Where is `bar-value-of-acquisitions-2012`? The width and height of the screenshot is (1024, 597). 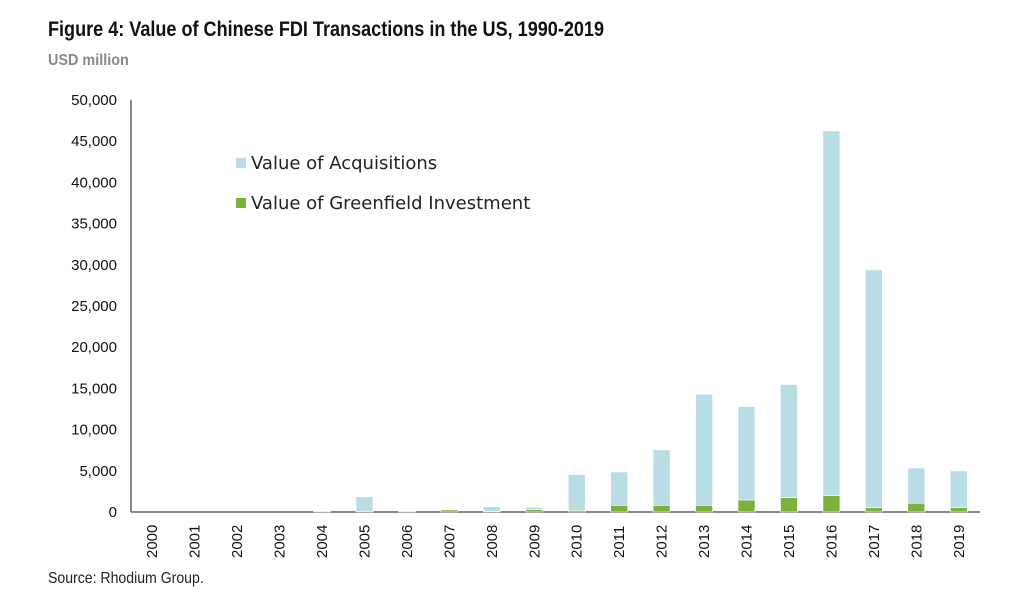
bar-value-of-acquisitions-2012 is located at coordinates (661, 477).